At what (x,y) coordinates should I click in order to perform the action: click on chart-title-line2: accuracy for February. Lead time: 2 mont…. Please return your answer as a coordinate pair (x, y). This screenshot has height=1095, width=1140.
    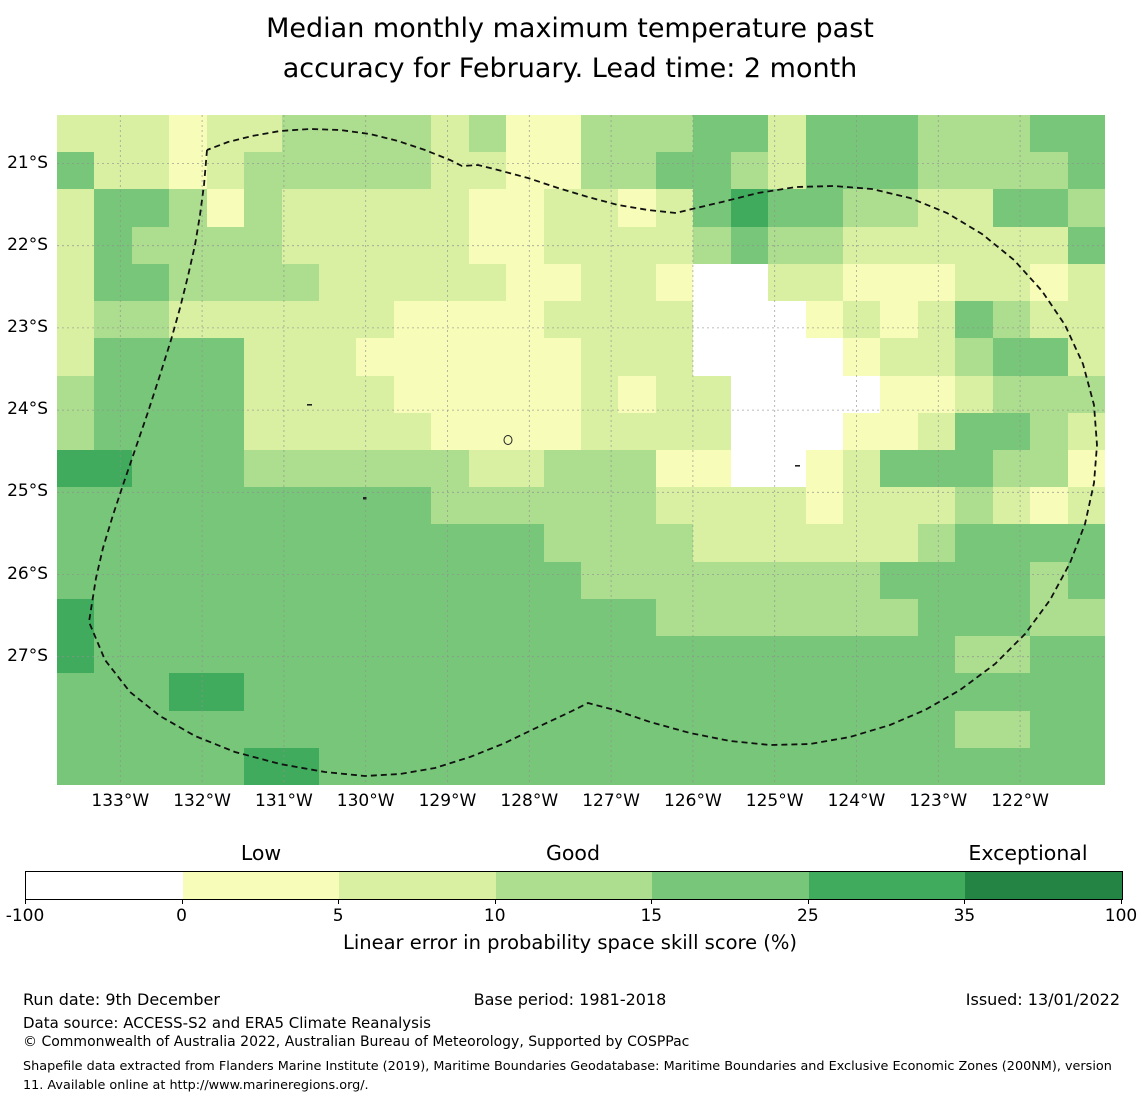
    Looking at the image, I should click on (570, 68).